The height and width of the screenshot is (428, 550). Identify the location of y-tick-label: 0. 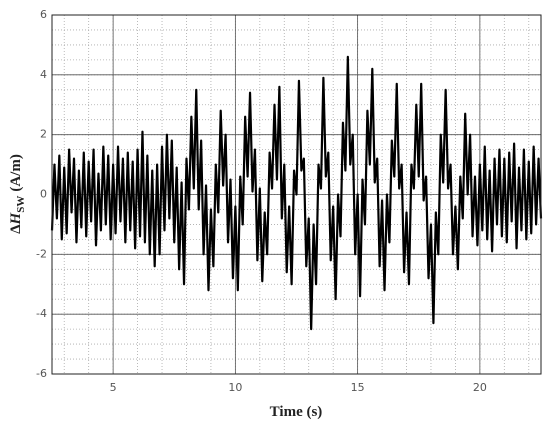
(43, 194).